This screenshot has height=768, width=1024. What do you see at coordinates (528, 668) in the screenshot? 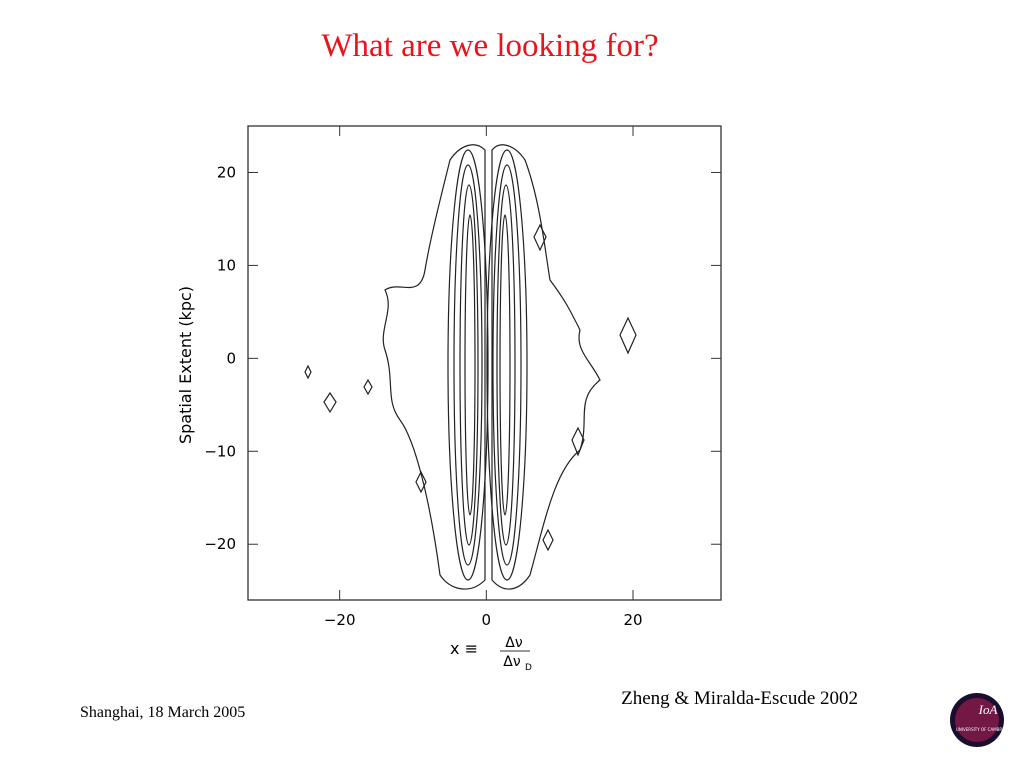
I see `x-label-subscript: D` at bounding box center [528, 668].